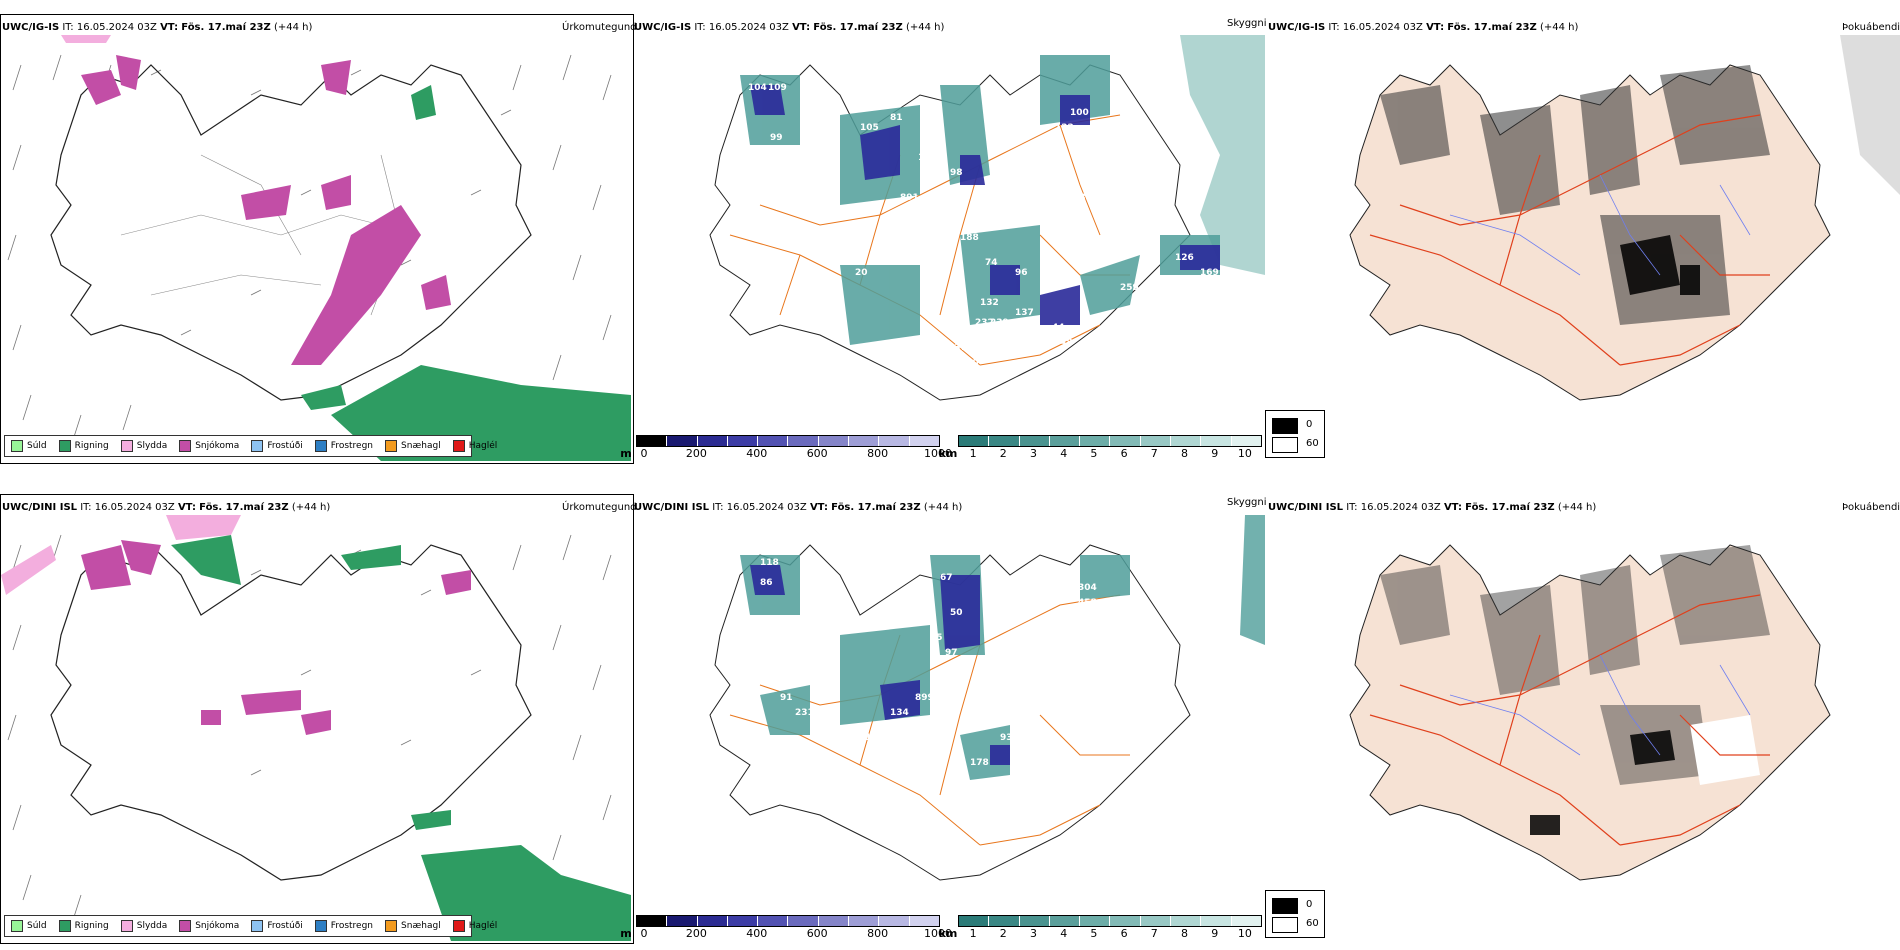 The height and width of the screenshot is (950, 1900). What do you see at coordinates (874, 738) in the screenshot?
I see `cloud-base-label: 127` at bounding box center [874, 738].